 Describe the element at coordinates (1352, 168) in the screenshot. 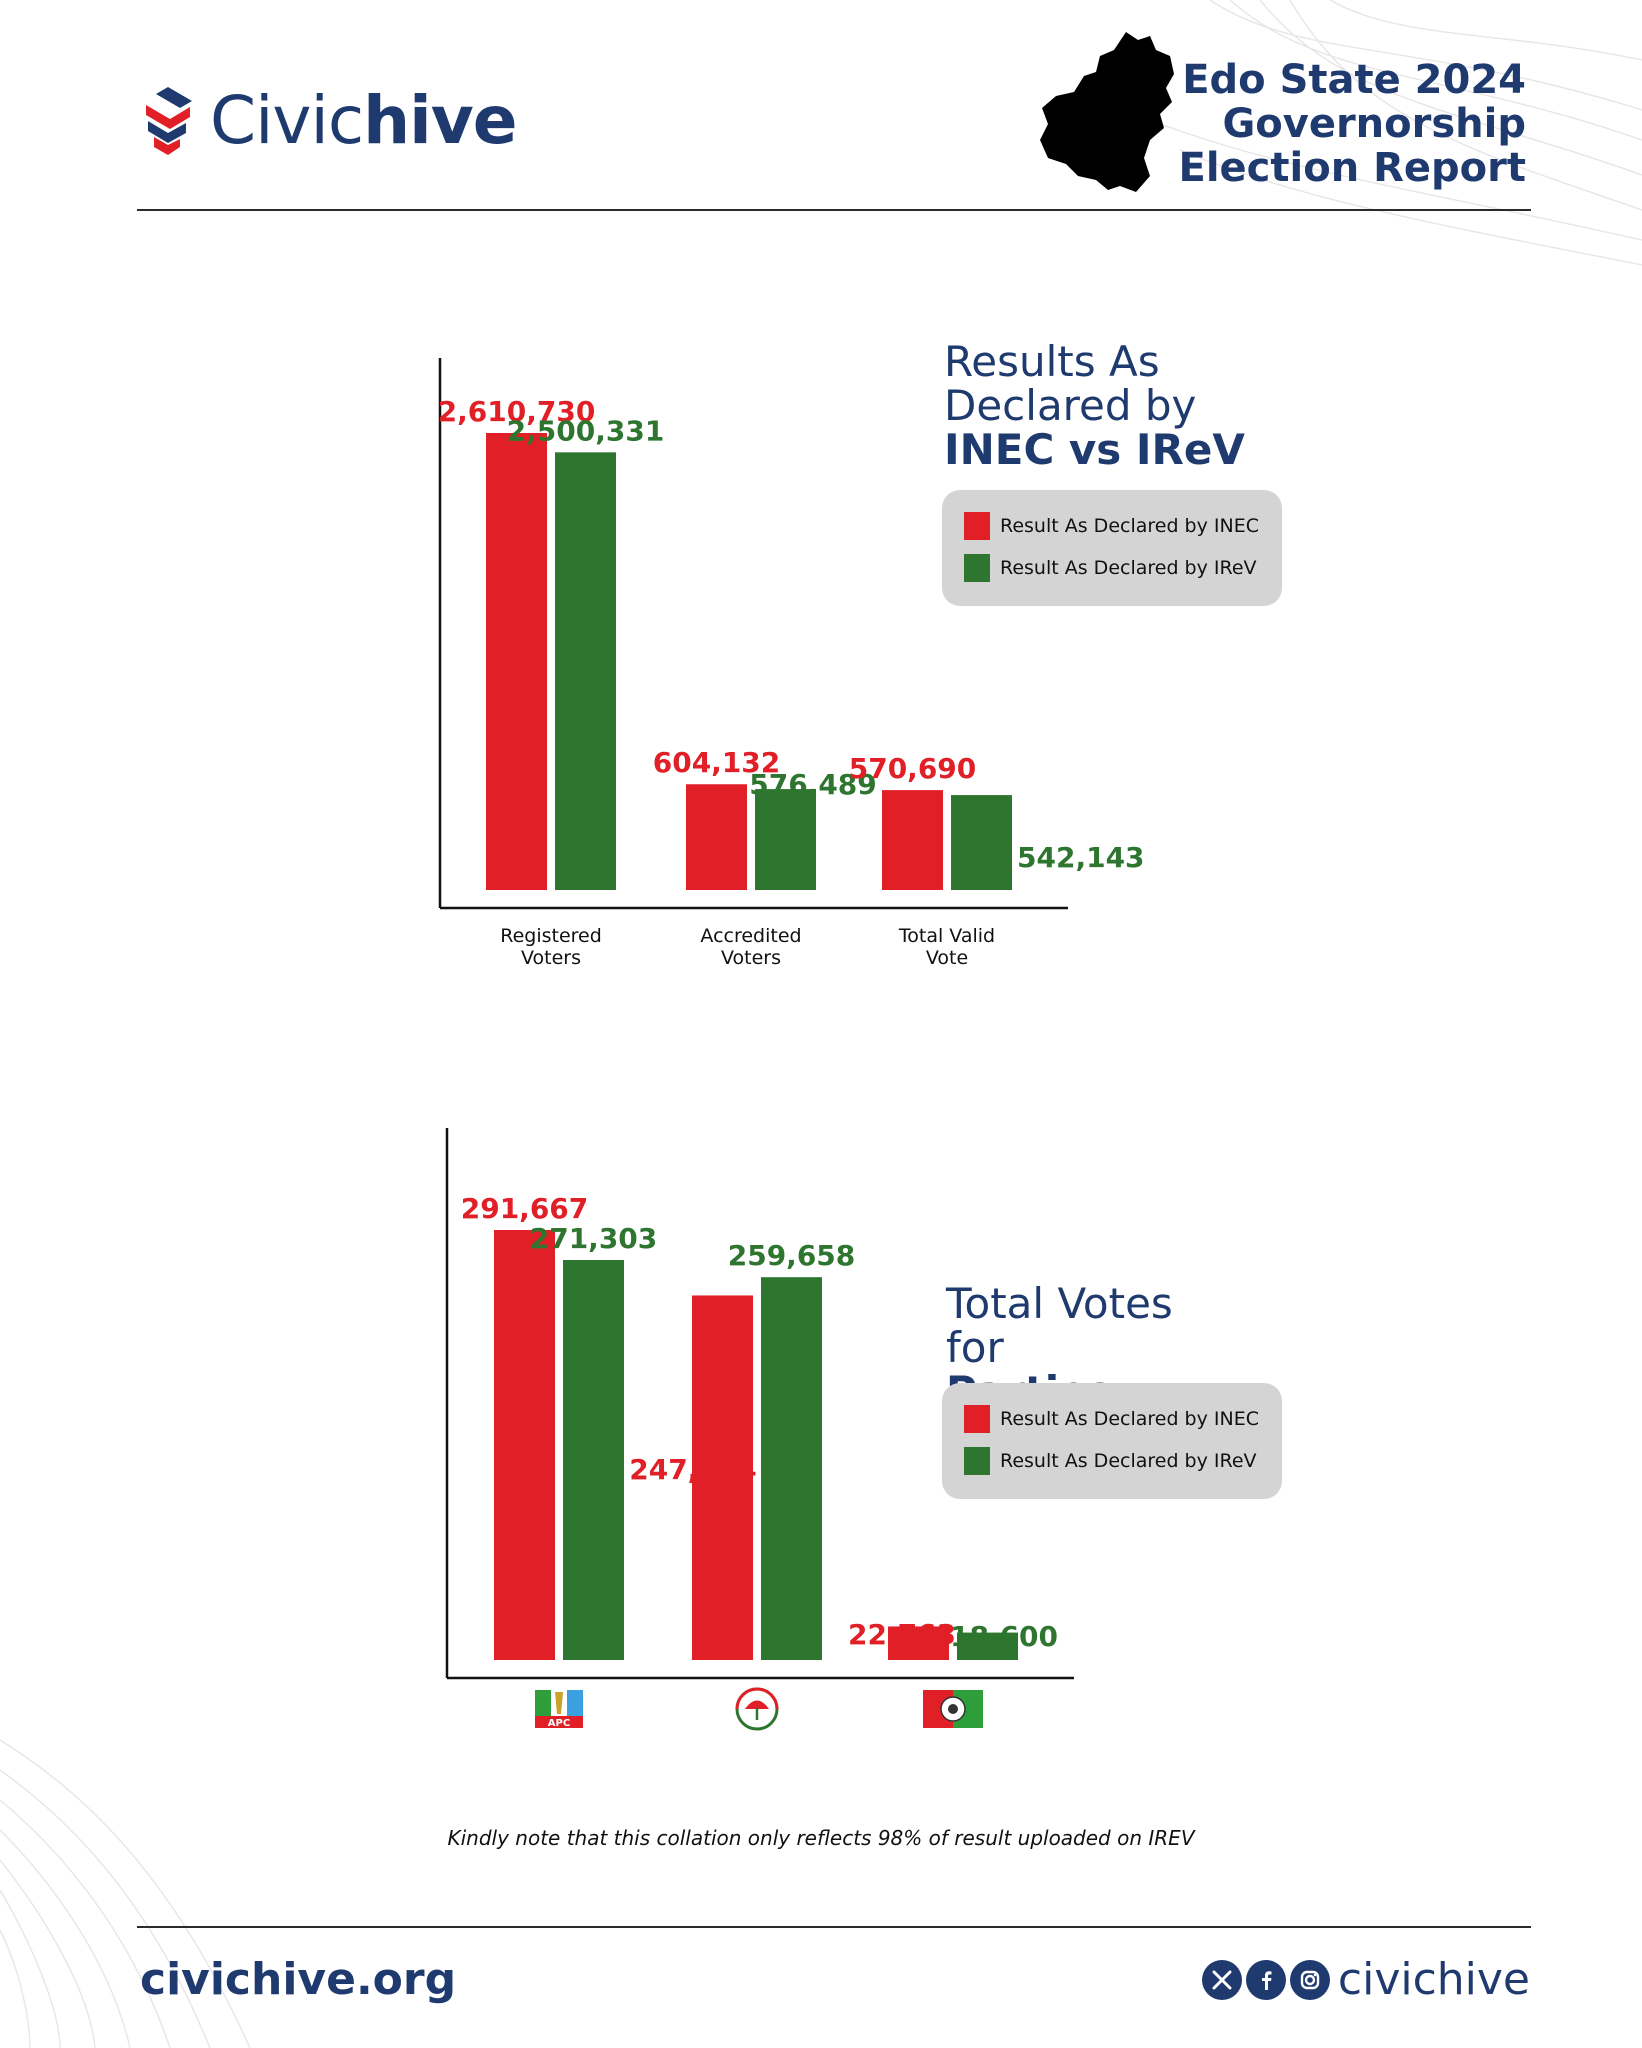

I see `report-title-line3: Election Report` at that location.